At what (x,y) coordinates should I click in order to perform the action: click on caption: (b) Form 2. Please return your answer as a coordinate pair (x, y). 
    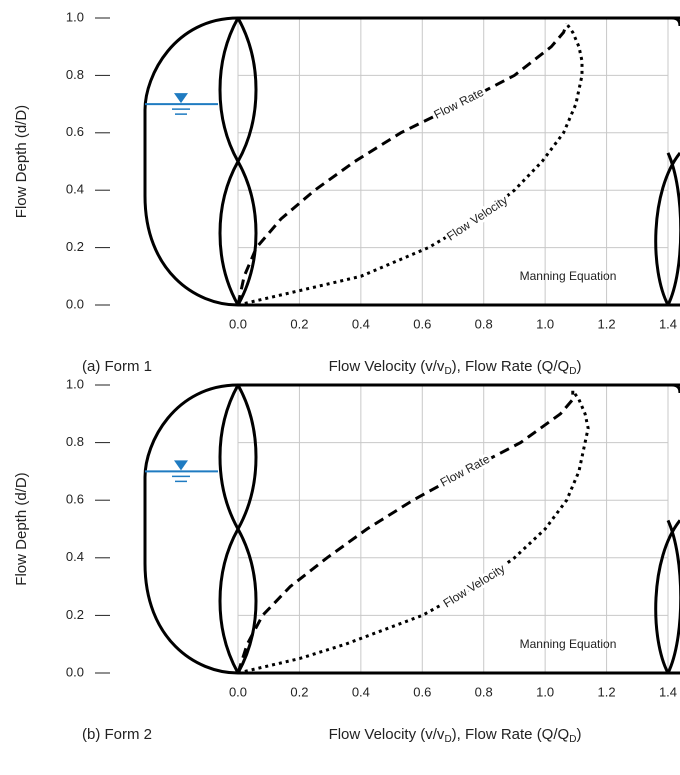
    Looking at the image, I should click on (117, 734).